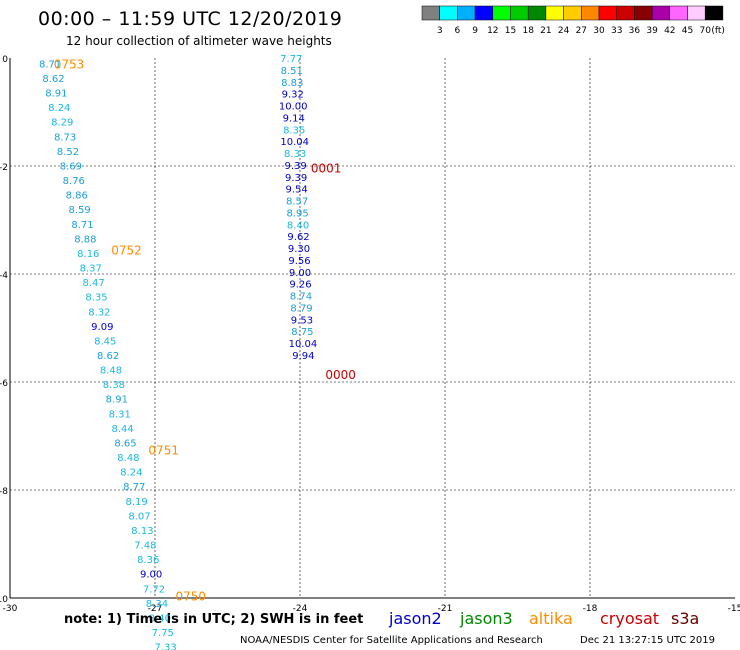 Image resolution: width=740 pixels, height=650 pixels. What do you see at coordinates (718, 31) in the screenshot?
I see `color-scale-unit: (ft)` at bounding box center [718, 31].